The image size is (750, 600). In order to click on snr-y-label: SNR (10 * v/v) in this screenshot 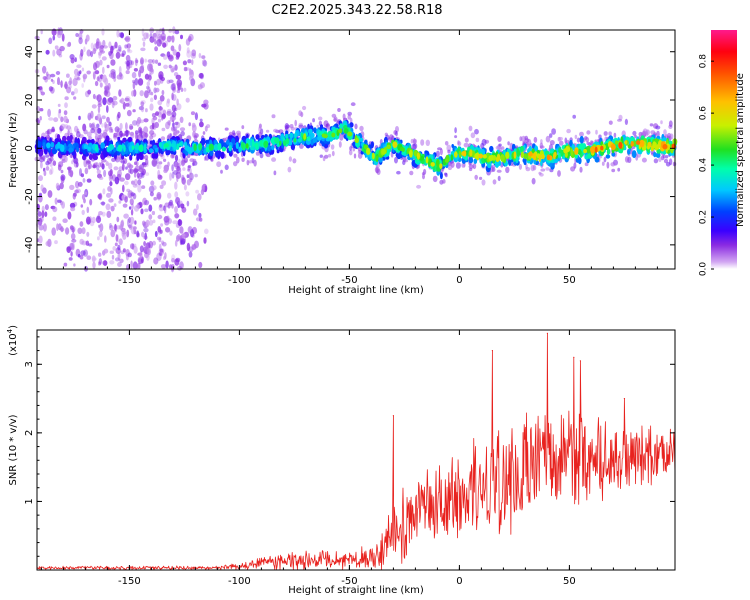, I will do `click(13, 449)`.